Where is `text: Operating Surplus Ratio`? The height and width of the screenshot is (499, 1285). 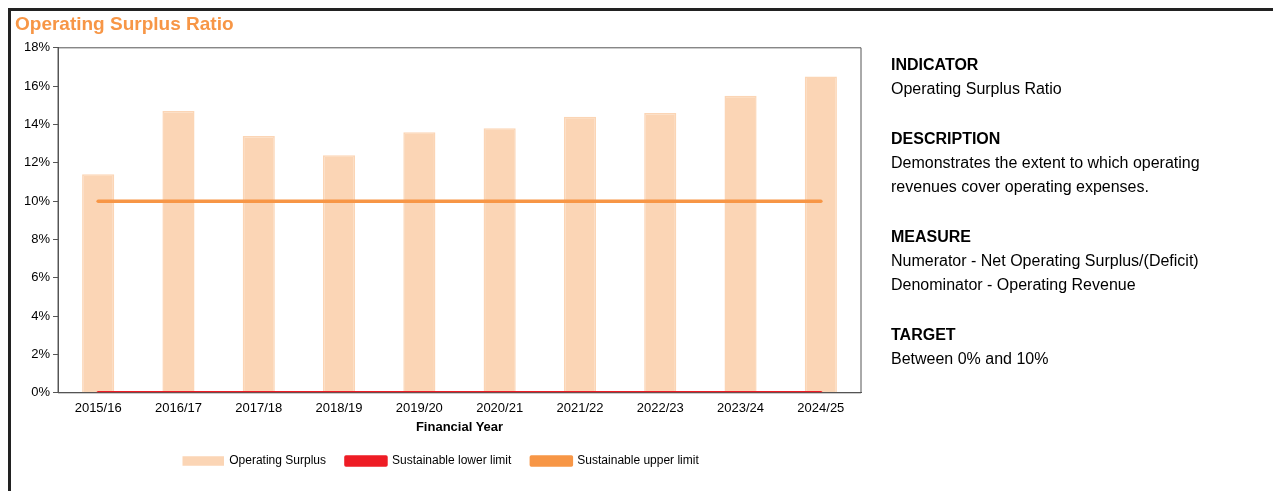
text: Operating Surplus Ratio is located at coordinates (977, 89).